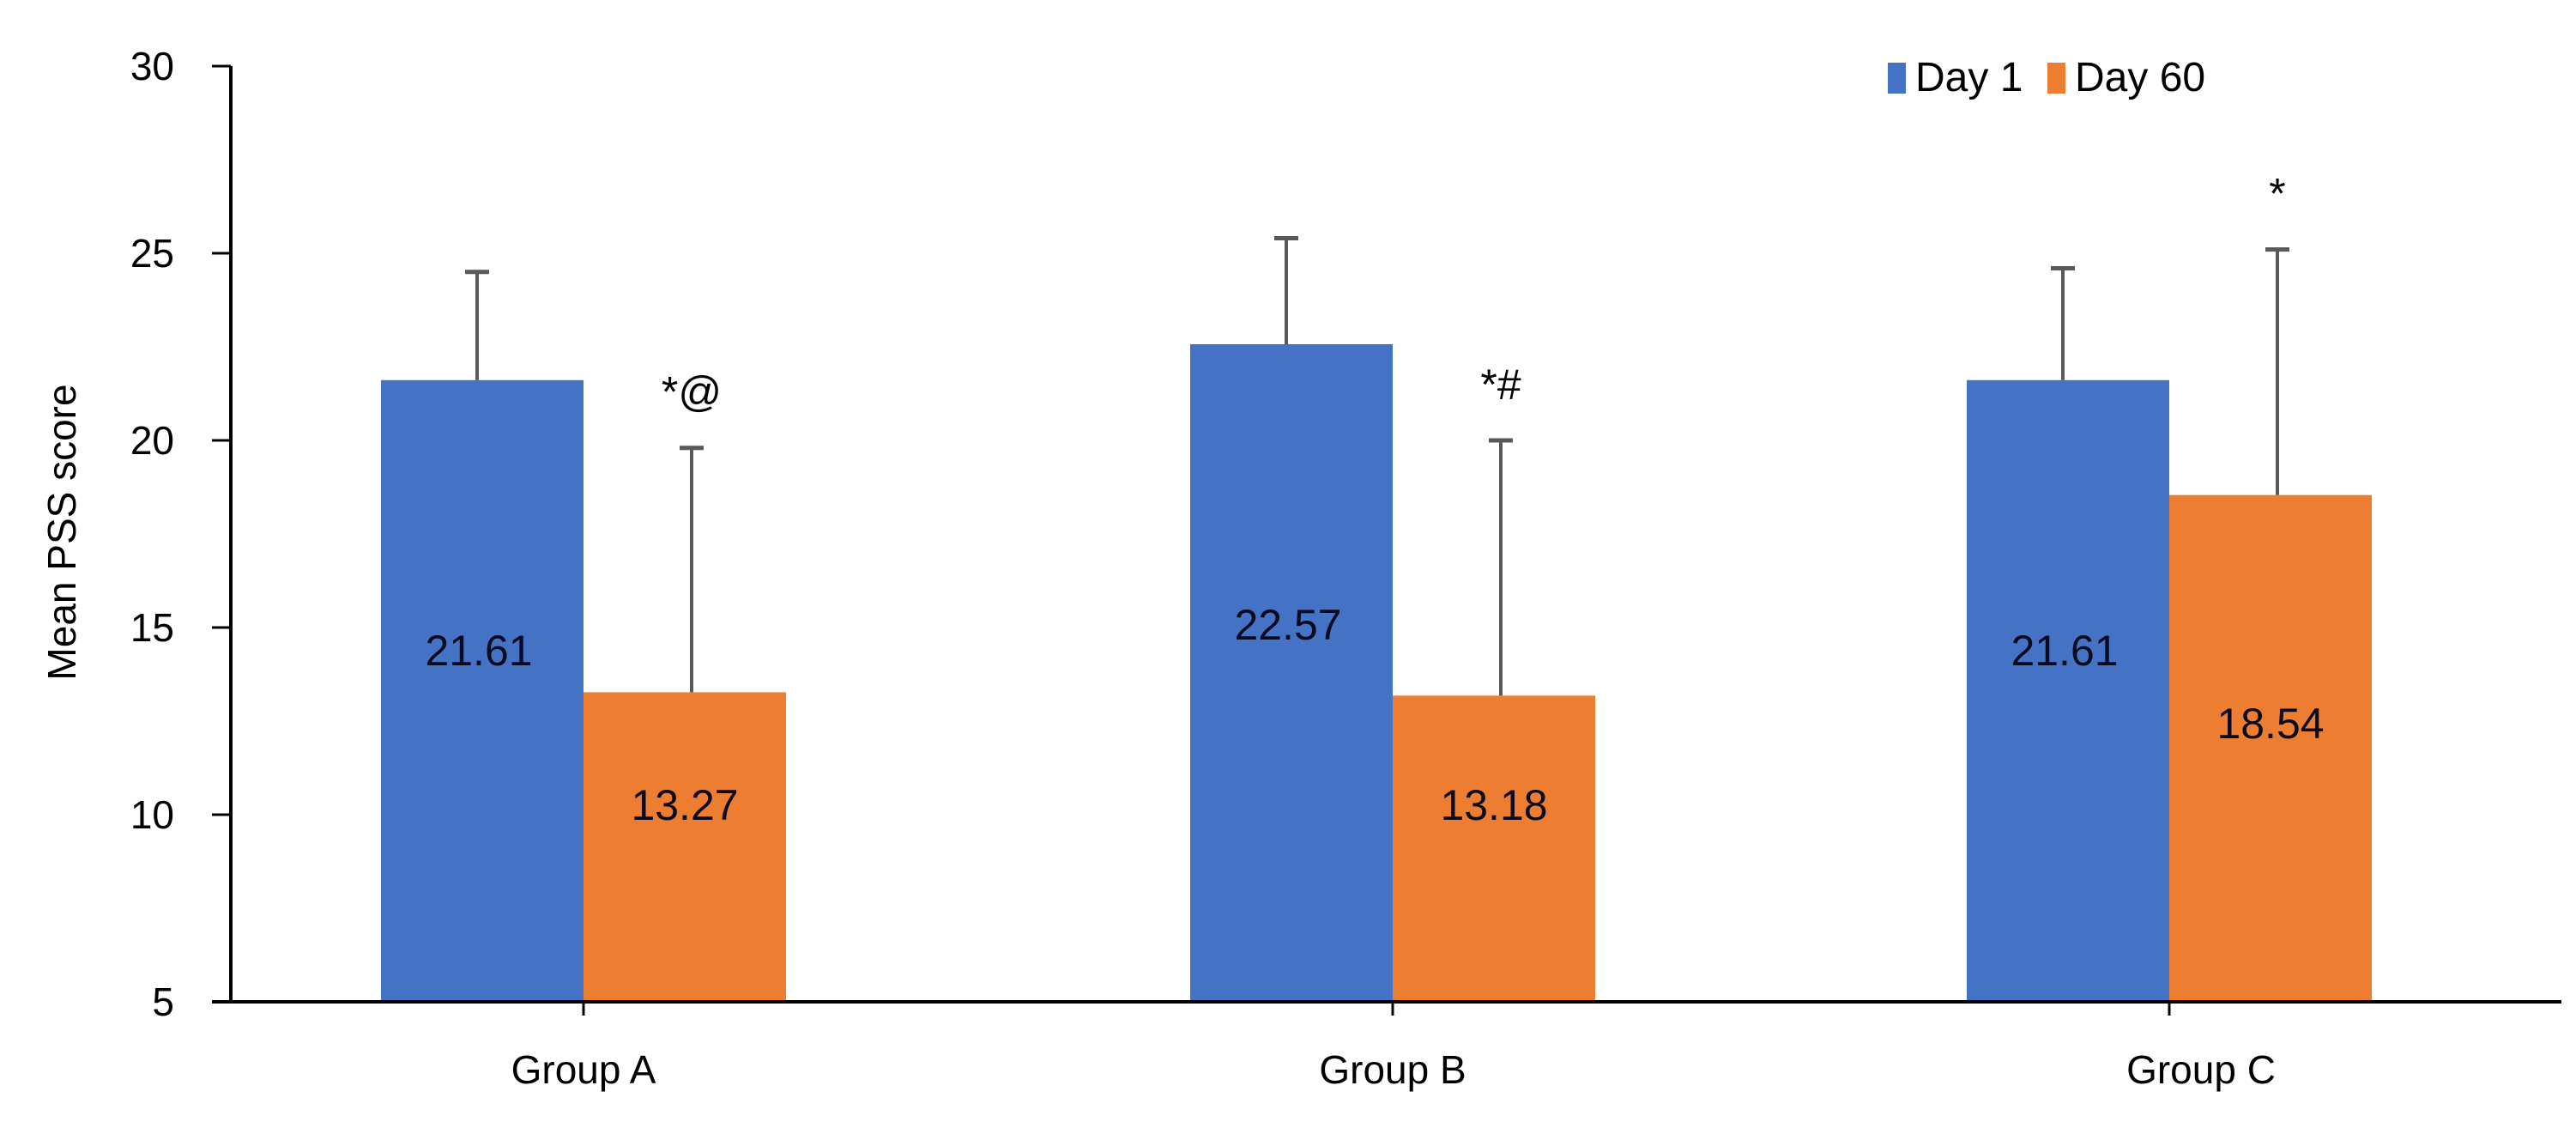 Image resolution: width=2576 pixels, height=1128 pixels. Describe the element at coordinates (163, 1002) in the screenshot. I see `y-tick-label: 5` at that location.